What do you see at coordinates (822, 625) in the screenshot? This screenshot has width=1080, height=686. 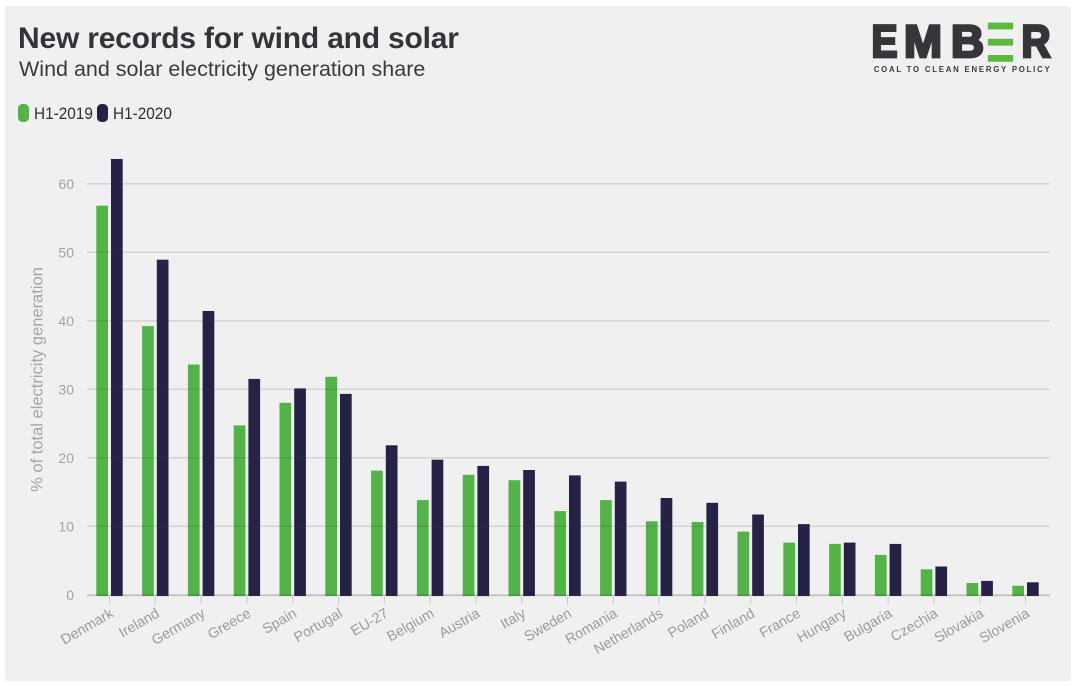 I see `svg-text: Hungary` at bounding box center [822, 625].